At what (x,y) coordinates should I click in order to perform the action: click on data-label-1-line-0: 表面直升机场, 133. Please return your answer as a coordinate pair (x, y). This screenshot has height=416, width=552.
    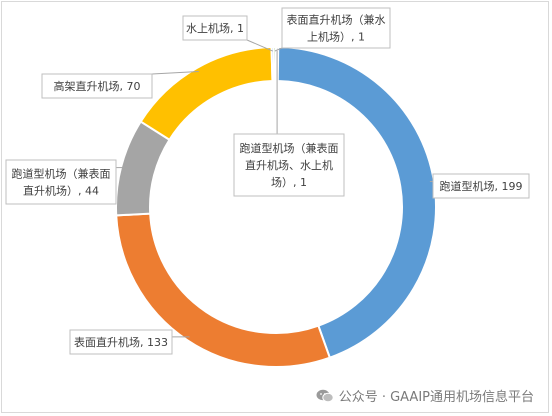
    Looking at the image, I should click on (121, 342).